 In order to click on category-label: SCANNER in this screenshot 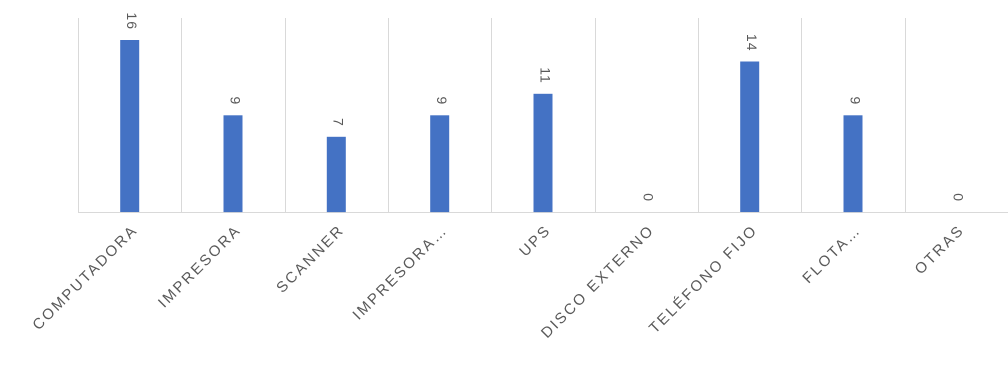, I will do `click(310, 259)`.